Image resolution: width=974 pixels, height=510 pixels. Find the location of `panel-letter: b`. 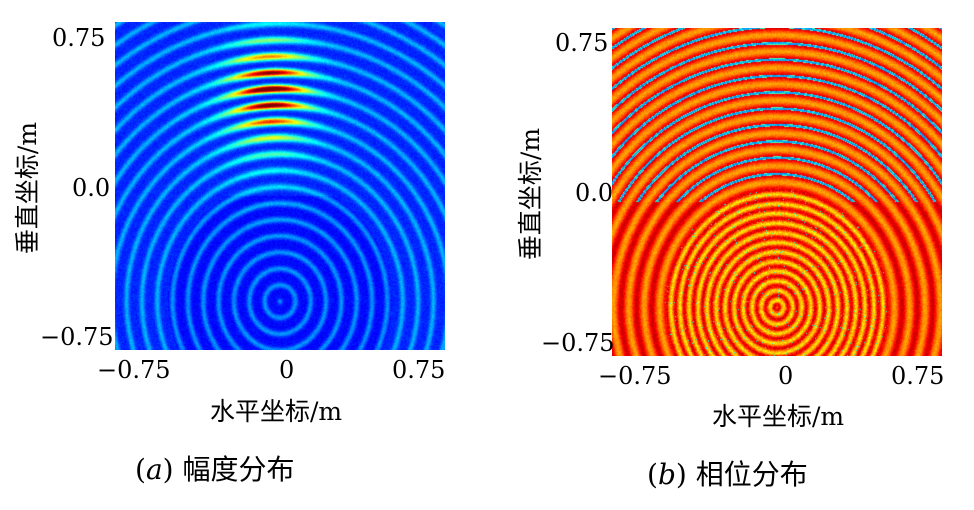

panel-letter: b is located at coordinates (666, 474).